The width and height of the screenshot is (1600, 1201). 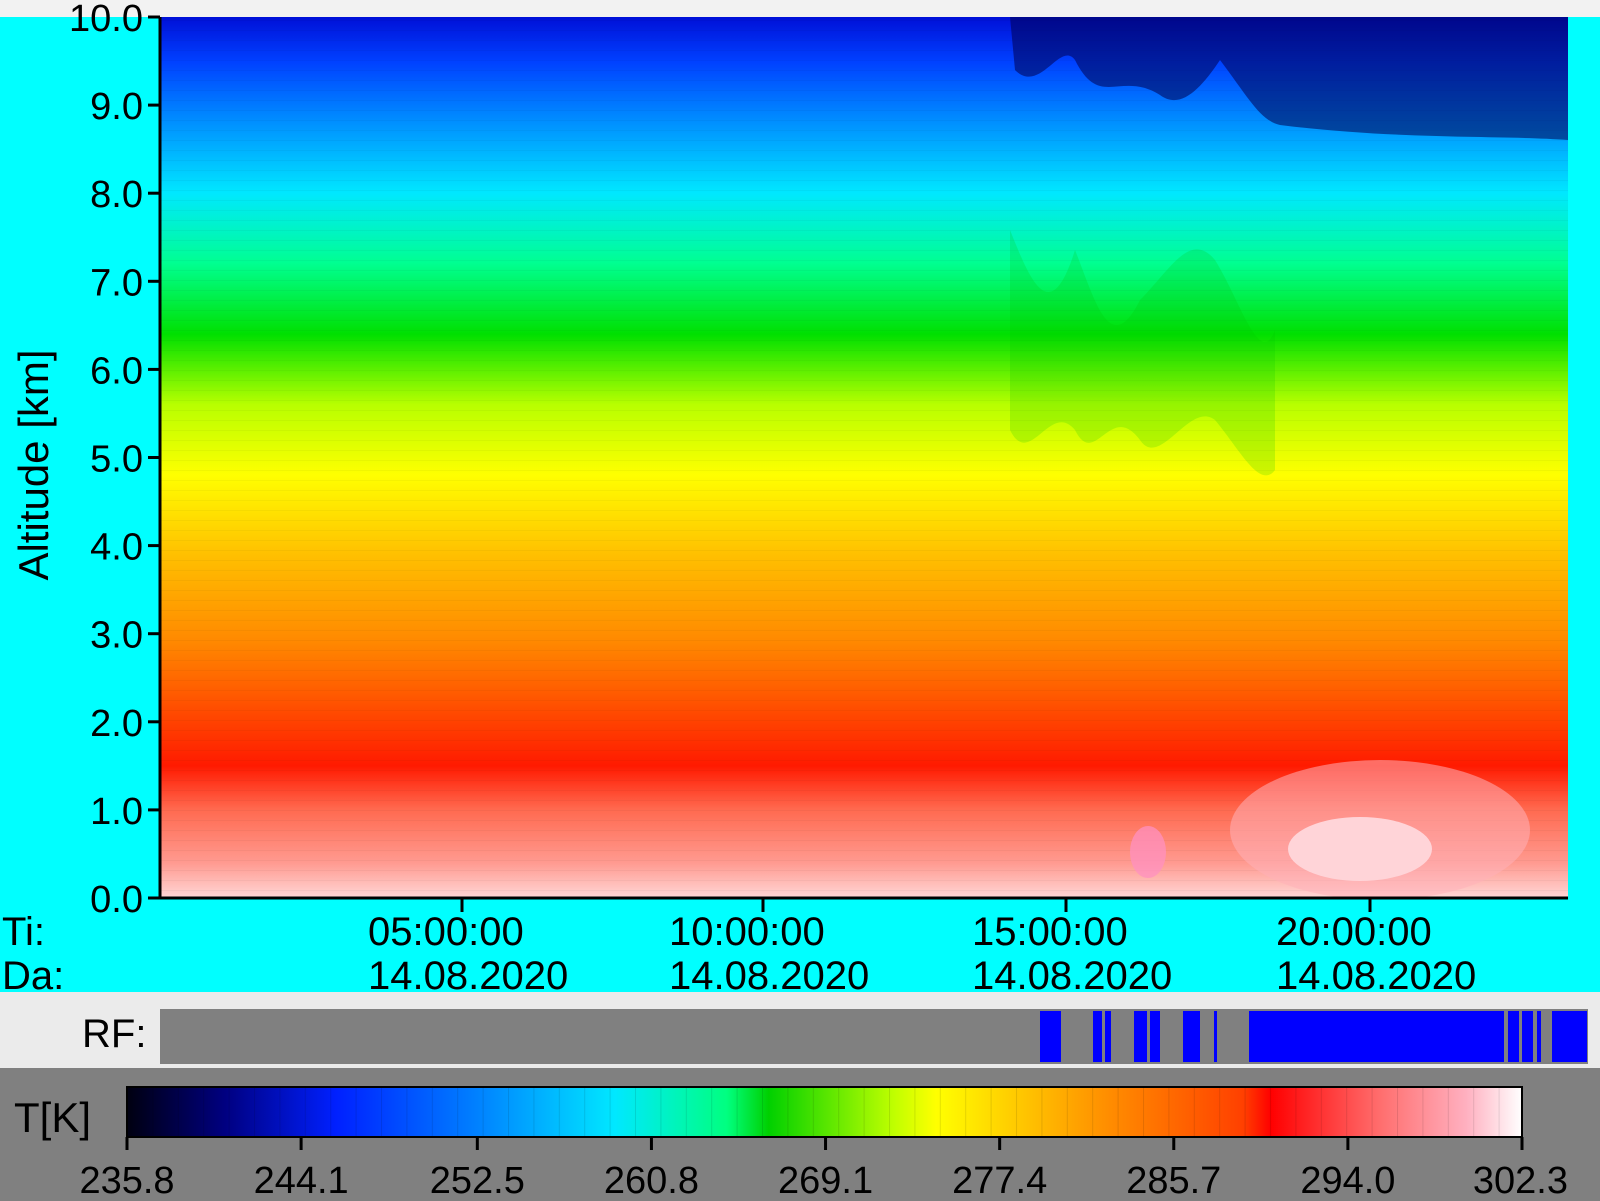 What do you see at coordinates (126, 1180) in the screenshot?
I see `colorbar-tick-label: 235.8` at bounding box center [126, 1180].